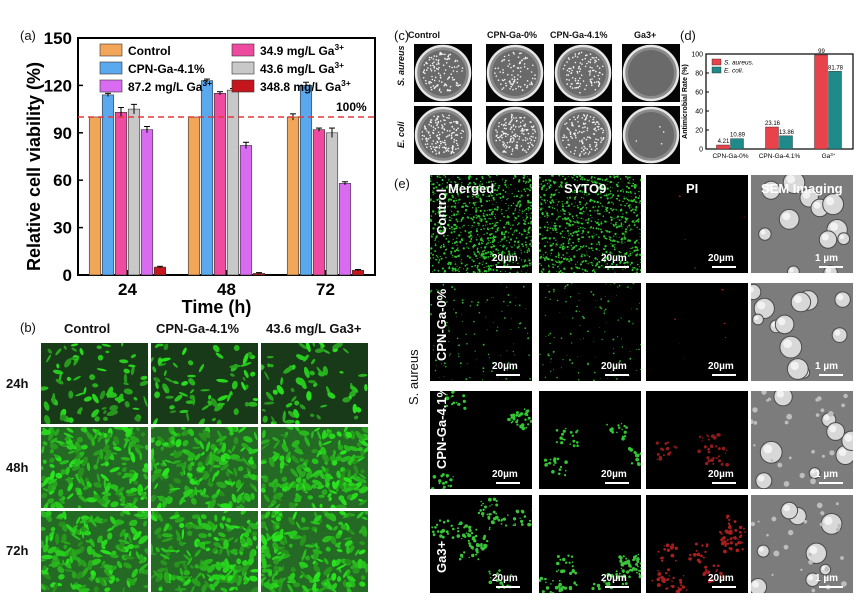 The width and height of the screenshot is (860, 603). What do you see at coordinates (302, 68) in the screenshot?
I see `legend-label: 43.6 mg/L Ga3+` at bounding box center [302, 68].